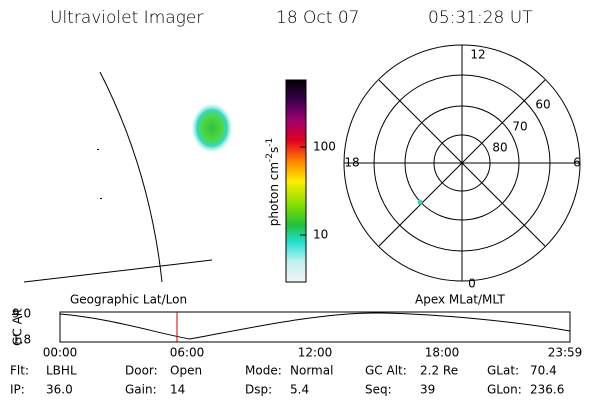 The height and width of the screenshot is (400, 600). Describe the element at coordinates (311, 371) in the screenshot. I see `info-value: Normal` at that location.